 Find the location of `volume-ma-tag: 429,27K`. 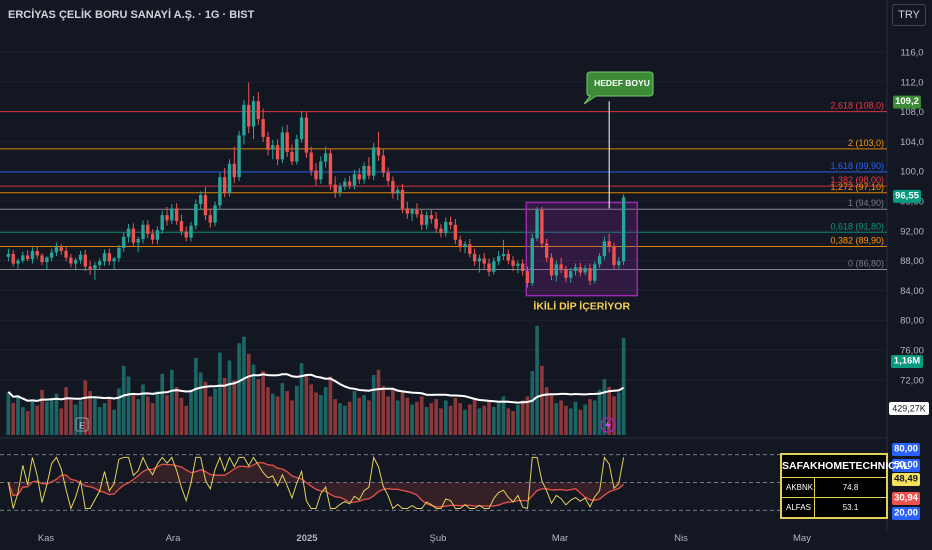

volume-ma-tag: 429,27K is located at coordinates (909, 409).